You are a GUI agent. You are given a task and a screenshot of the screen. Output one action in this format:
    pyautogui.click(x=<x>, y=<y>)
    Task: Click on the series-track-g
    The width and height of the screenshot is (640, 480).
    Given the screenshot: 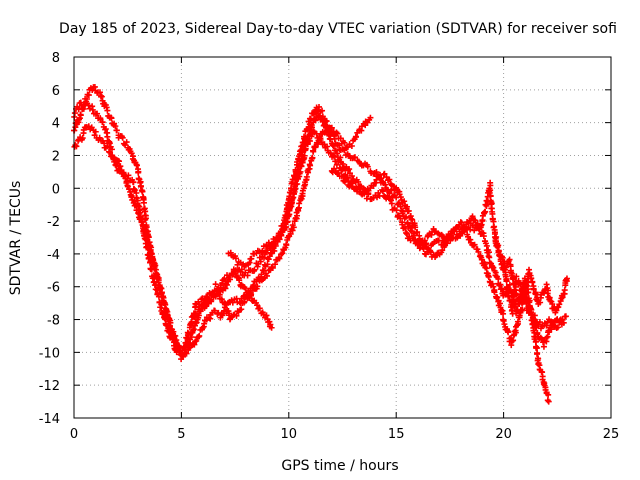 What is the action you would take?
    pyautogui.click(x=531, y=275)
    